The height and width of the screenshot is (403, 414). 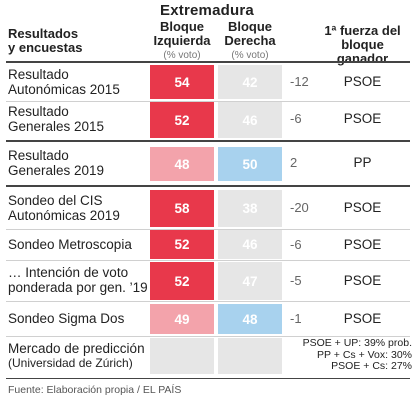 I want to click on header-right-bloc: Bloque Derecha (% voto), so click(x=250, y=41).